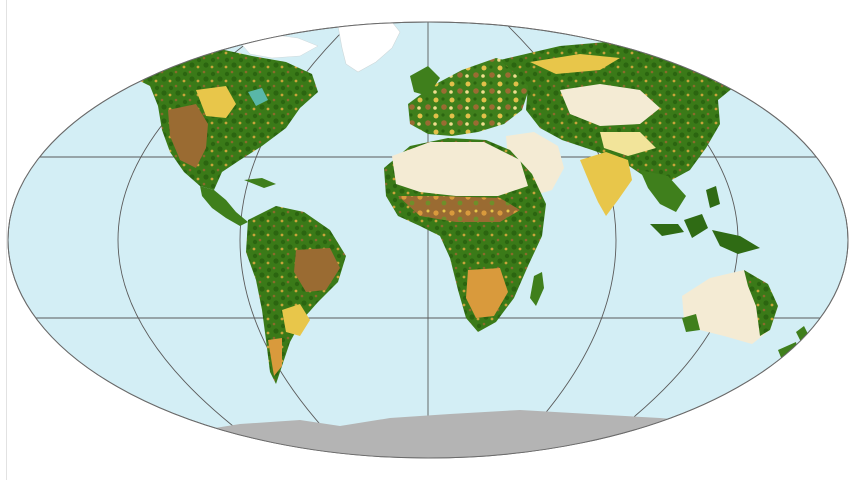  What do you see at coordinates (705, 220) in the screenshot?
I see `indonesia` at bounding box center [705, 220].